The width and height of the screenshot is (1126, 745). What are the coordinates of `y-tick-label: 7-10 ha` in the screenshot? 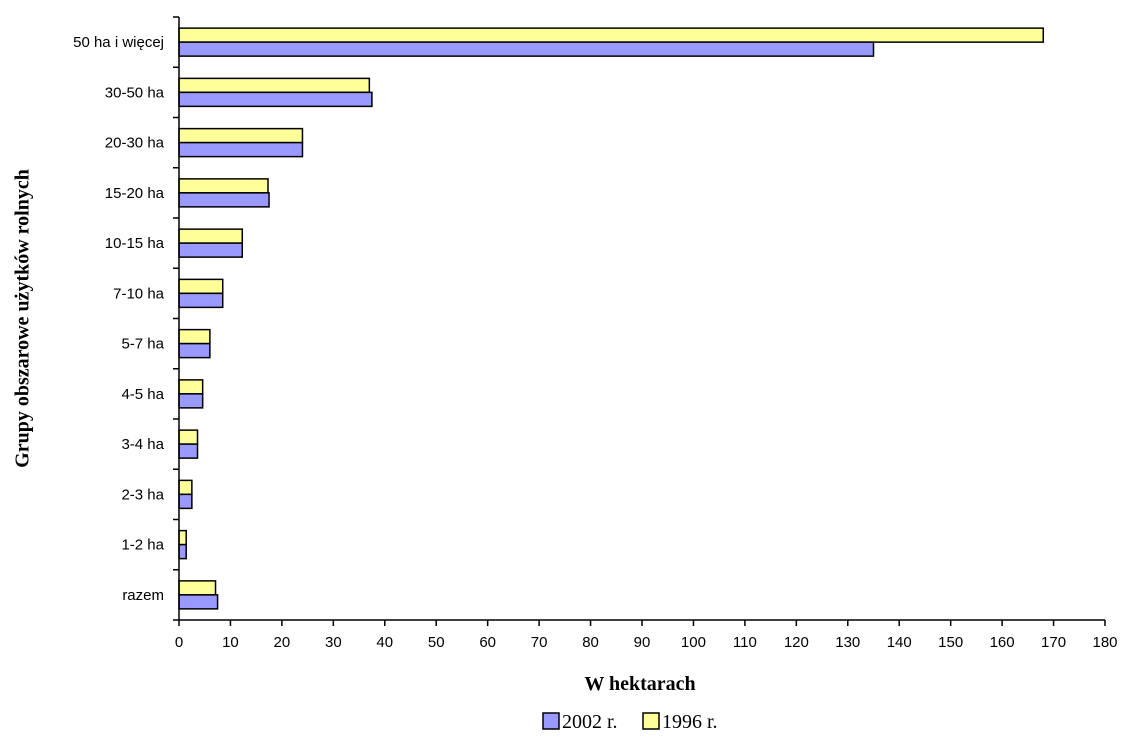 It's located at (139, 293).